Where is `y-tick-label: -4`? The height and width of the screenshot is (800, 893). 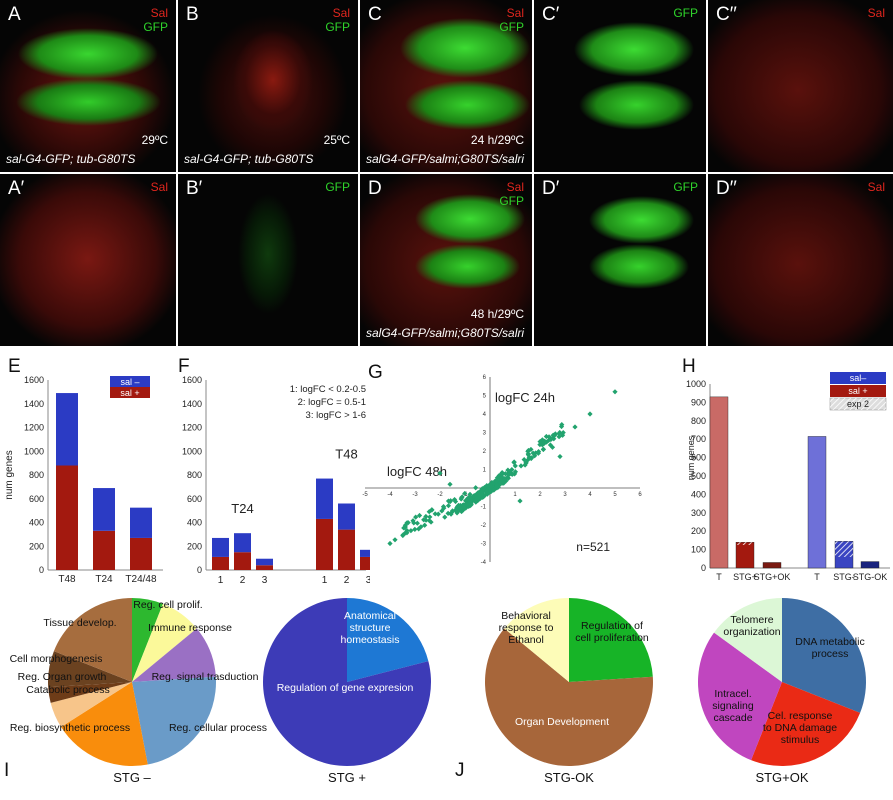 y-tick-label: -4 is located at coordinates (484, 563).